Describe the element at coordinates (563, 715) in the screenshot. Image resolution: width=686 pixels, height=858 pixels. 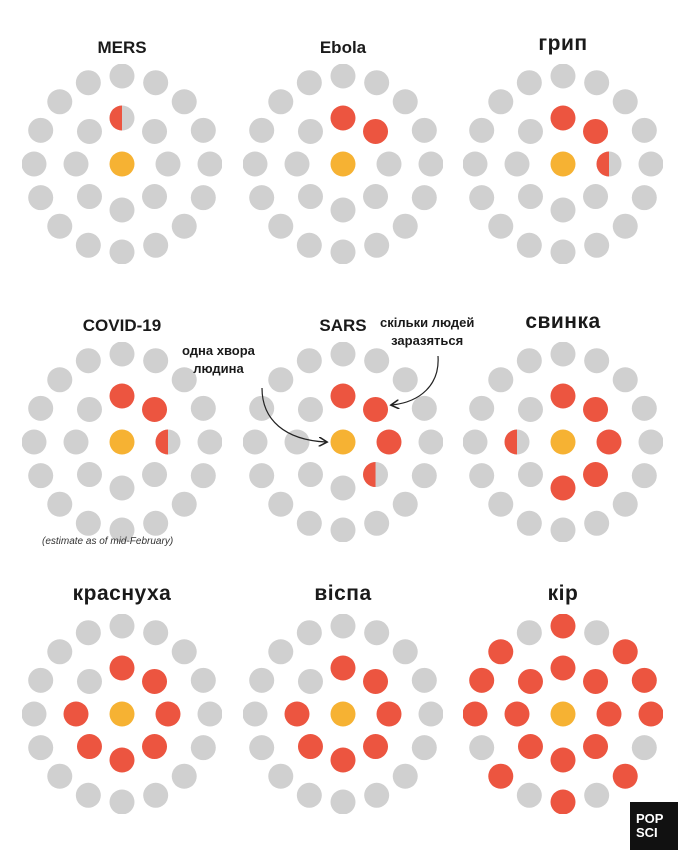
I see `panel-measles: кір` at that location.